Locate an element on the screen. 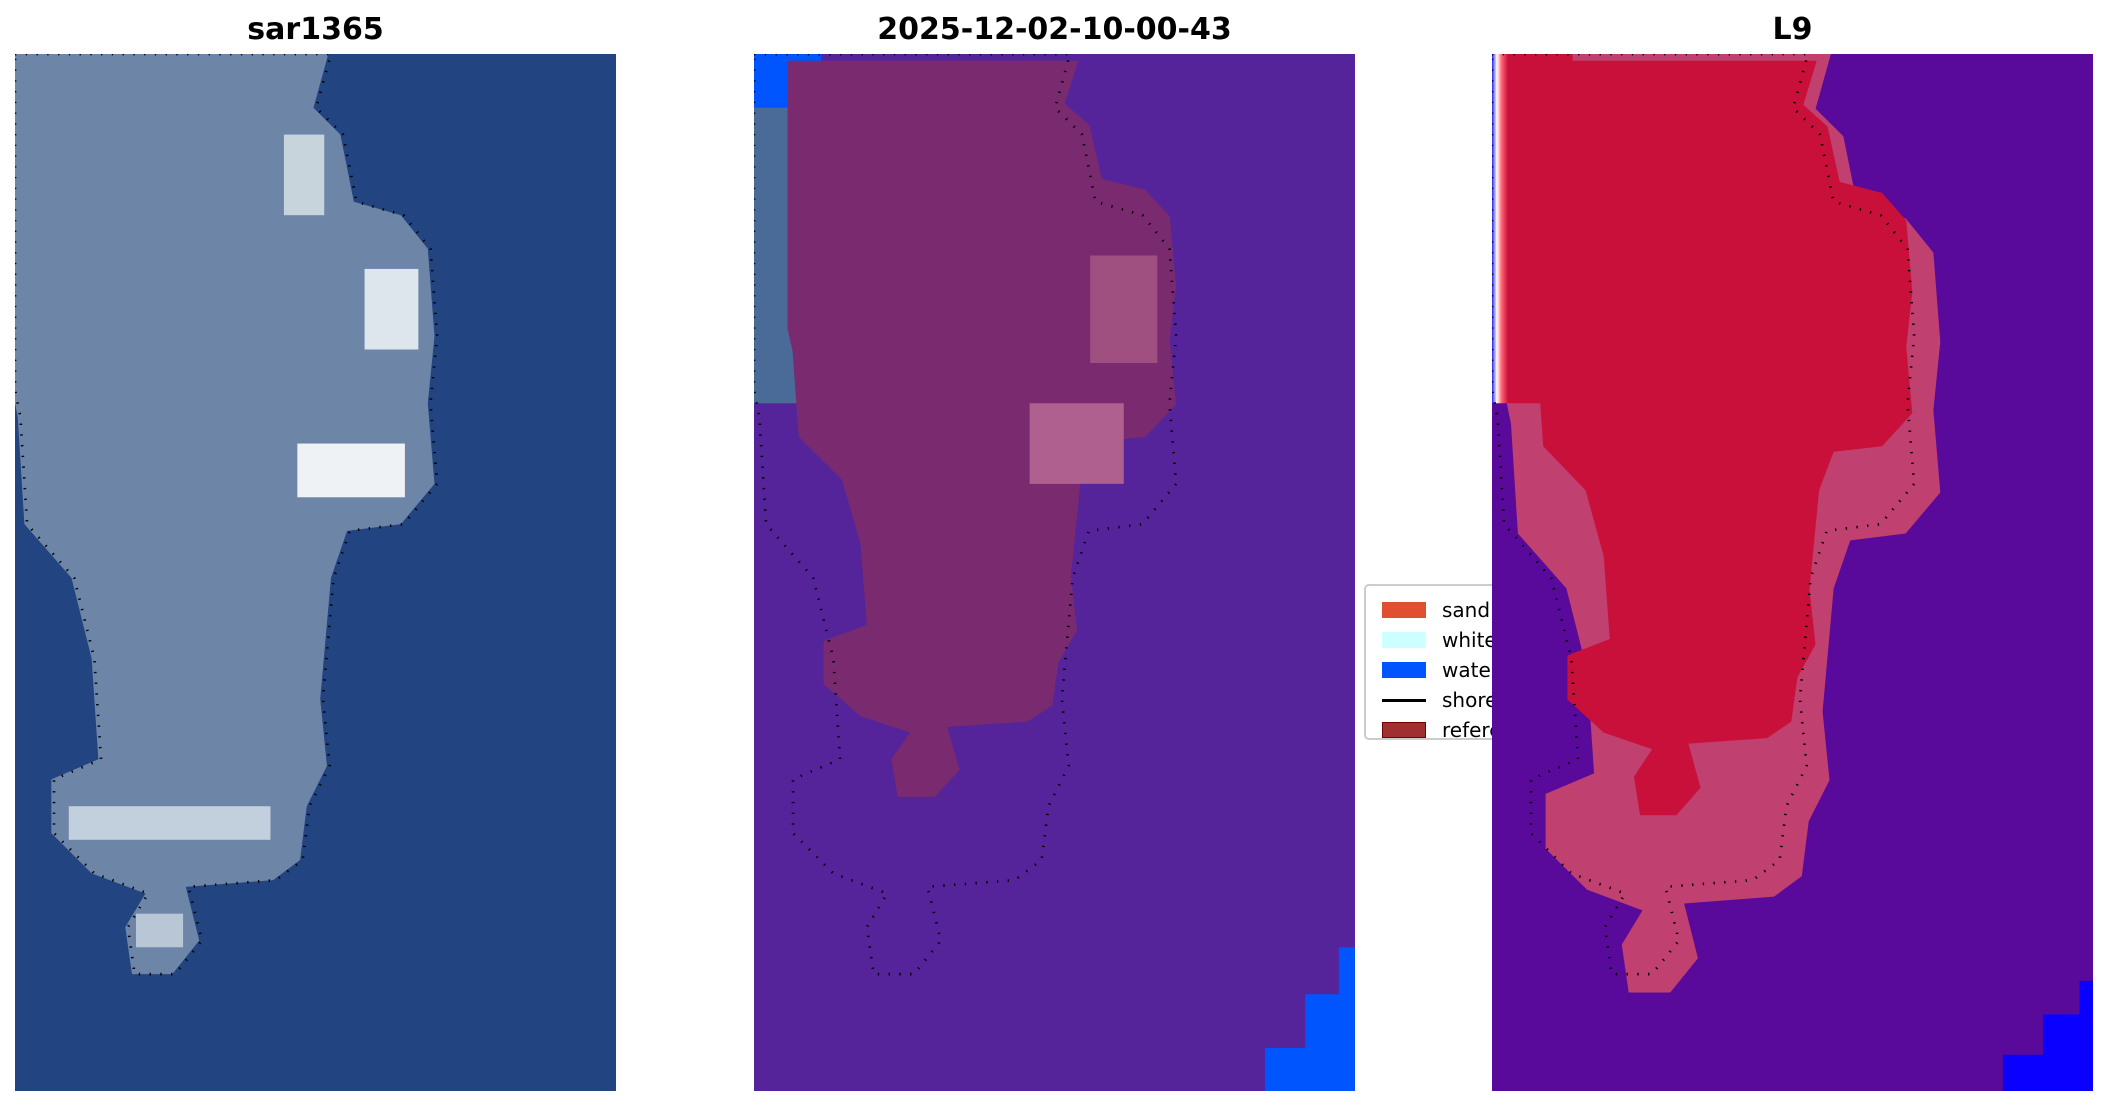 The height and width of the screenshot is (1108, 2108). panel-title-classification: 2025-12-02-10-00-43 is located at coordinates (1054, 29).